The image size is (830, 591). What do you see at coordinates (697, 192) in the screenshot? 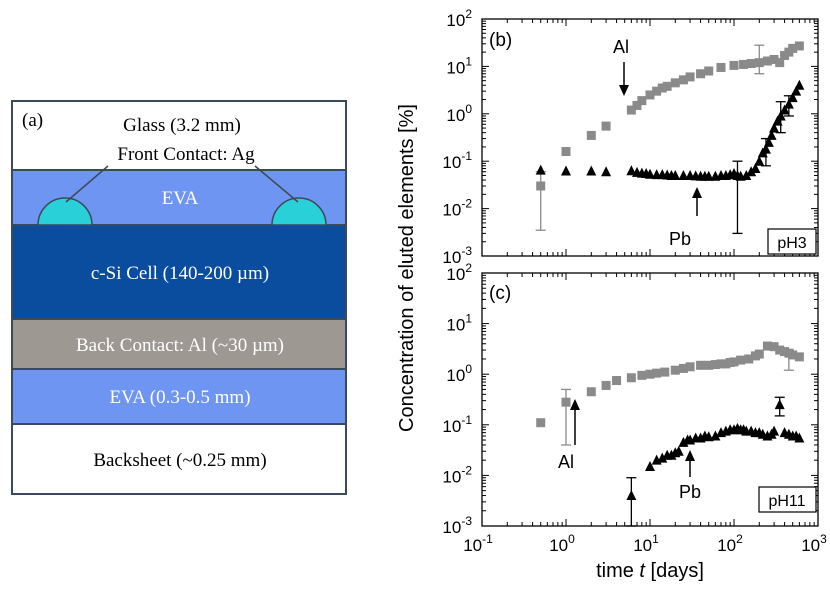
I see `panel-b-pb-arrowhead` at bounding box center [697, 192].